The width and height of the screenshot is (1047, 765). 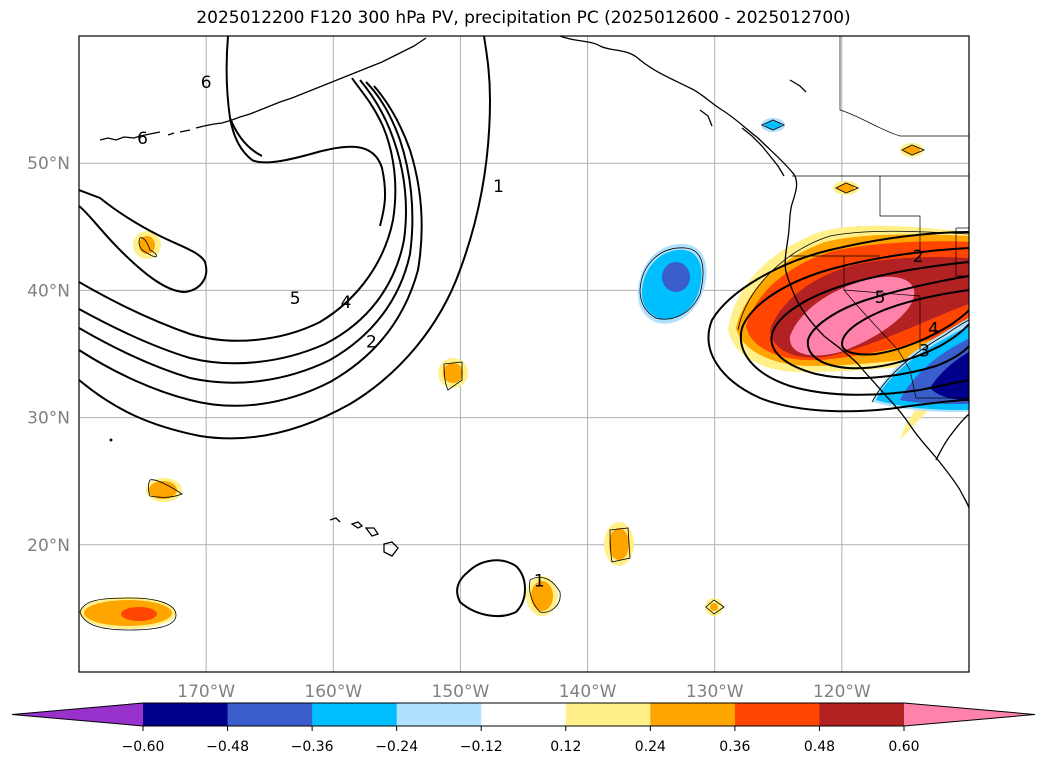 What do you see at coordinates (48, 419) in the screenshot?
I see `latitude-label: 30°N` at bounding box center [48, 419].